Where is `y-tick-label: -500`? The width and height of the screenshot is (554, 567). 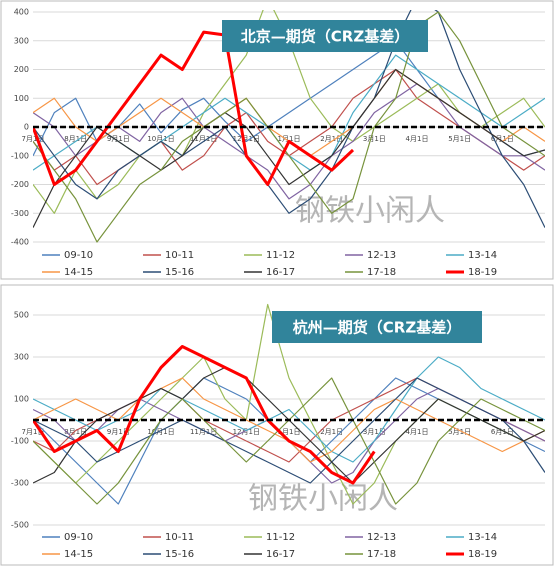
y-tick-label: -500 is located at coordinates (20, 525).